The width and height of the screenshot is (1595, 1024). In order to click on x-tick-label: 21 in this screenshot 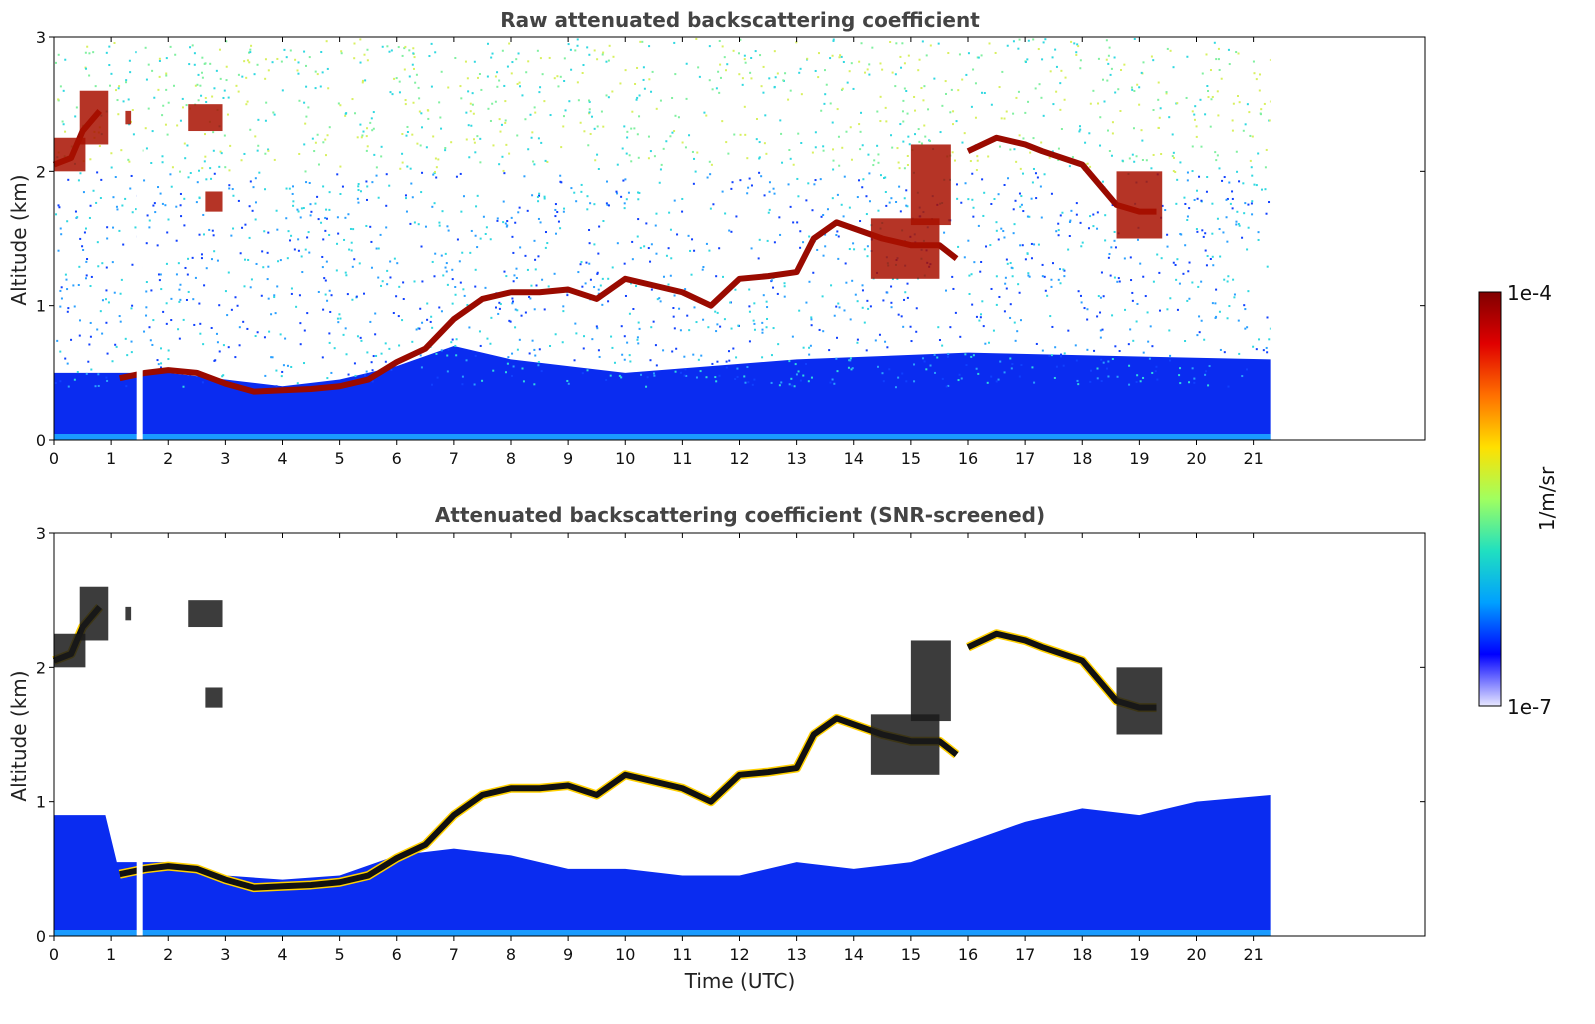, I will do `click(1253, 954)`.